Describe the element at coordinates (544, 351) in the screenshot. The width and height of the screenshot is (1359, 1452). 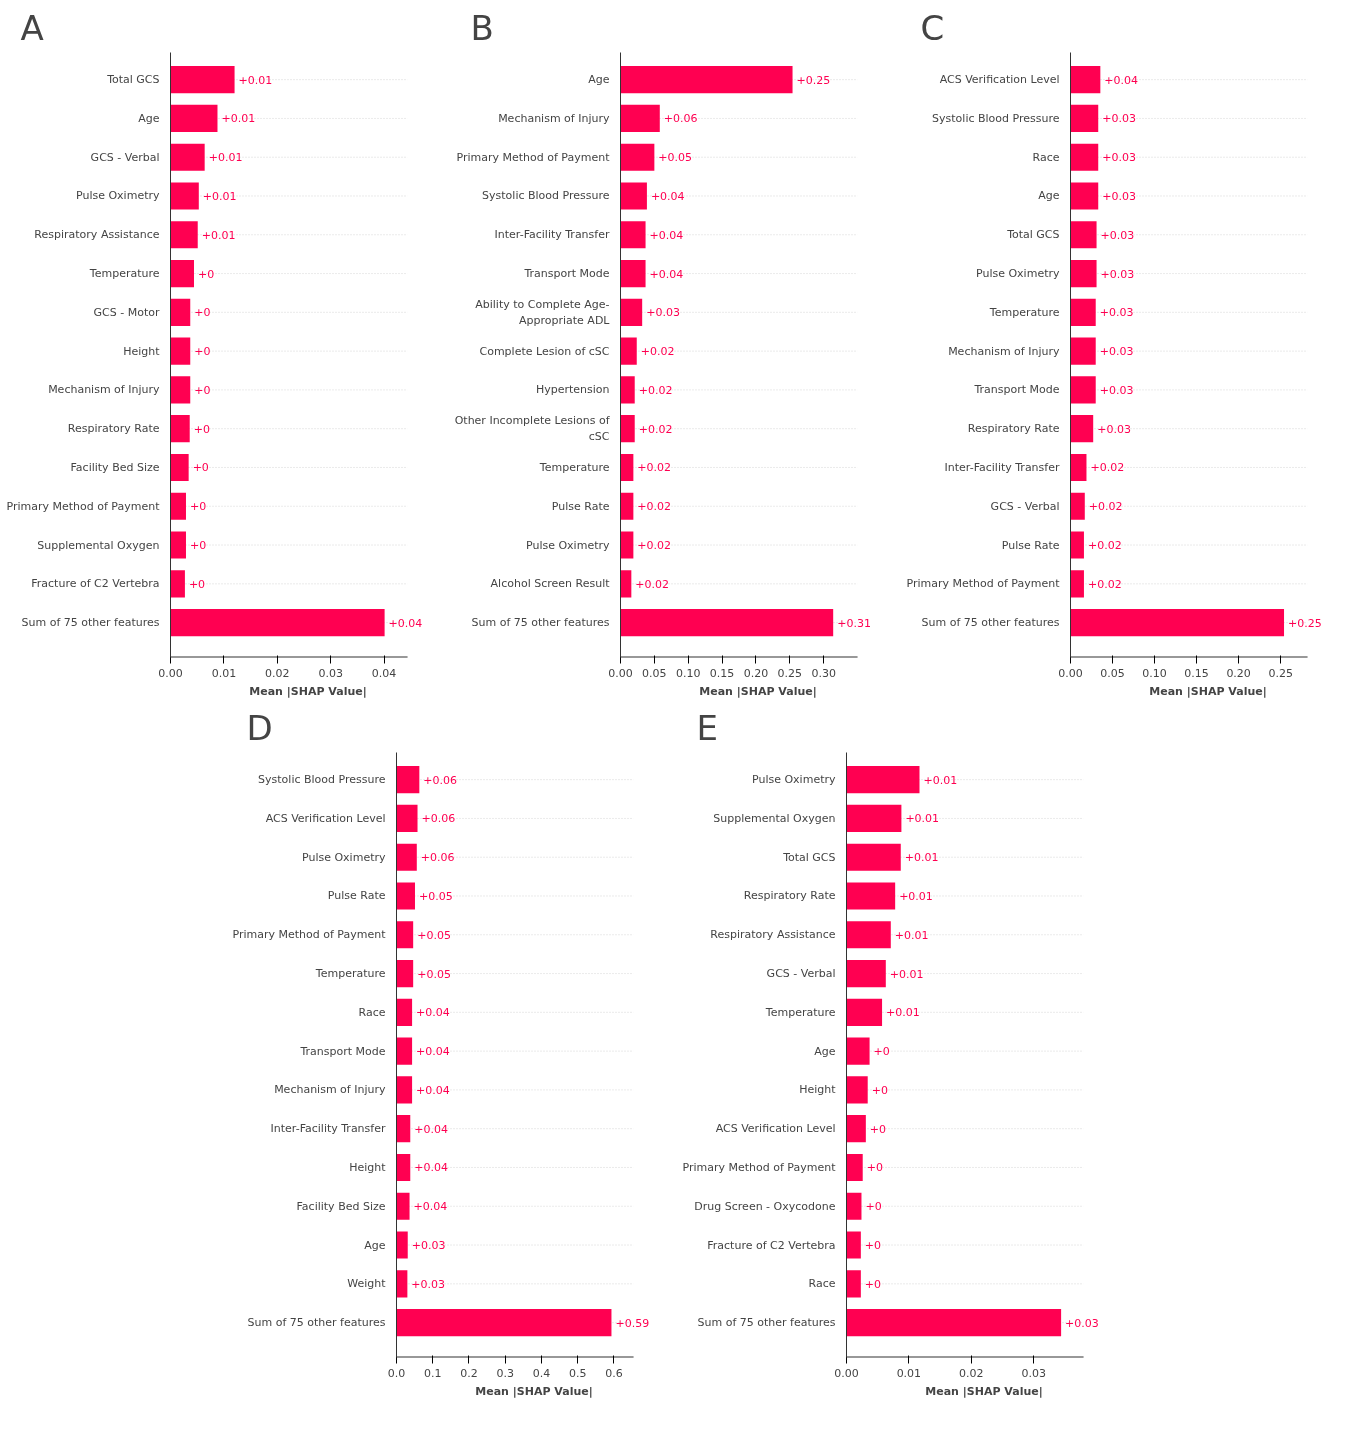
I see `y-tick-label: Complete Lesion of cSC` at that location.